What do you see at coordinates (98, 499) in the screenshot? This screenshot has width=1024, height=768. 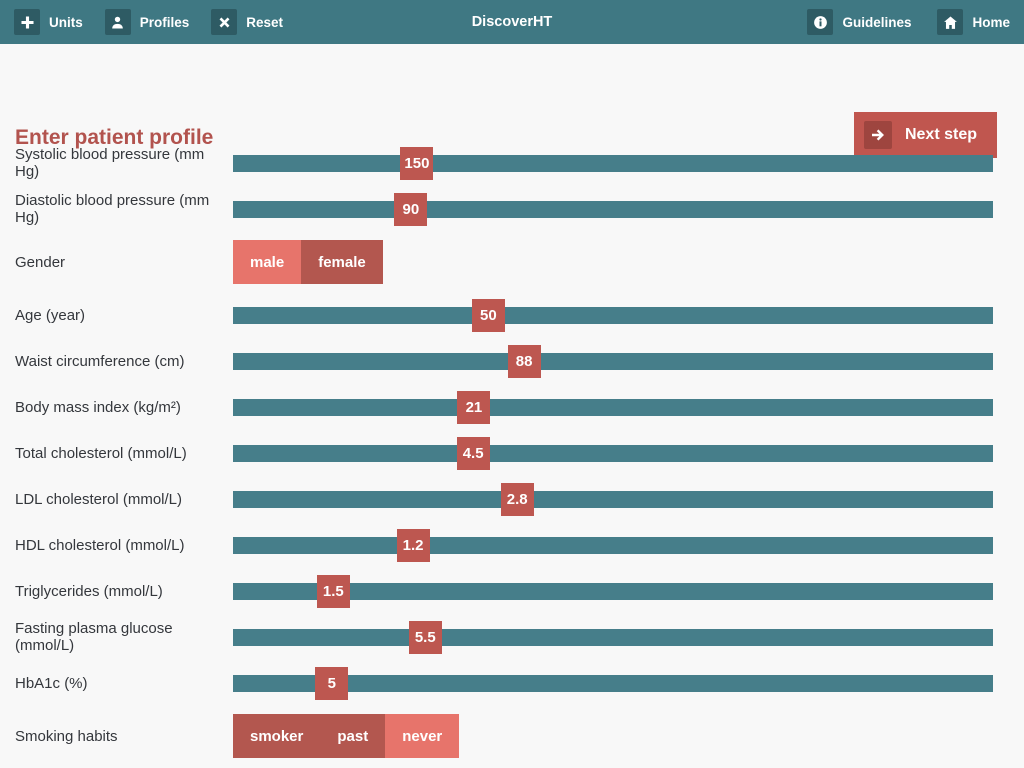 I see `row-label: LDL cholesterol (mmol/L)` at bounding box center [98, 499].